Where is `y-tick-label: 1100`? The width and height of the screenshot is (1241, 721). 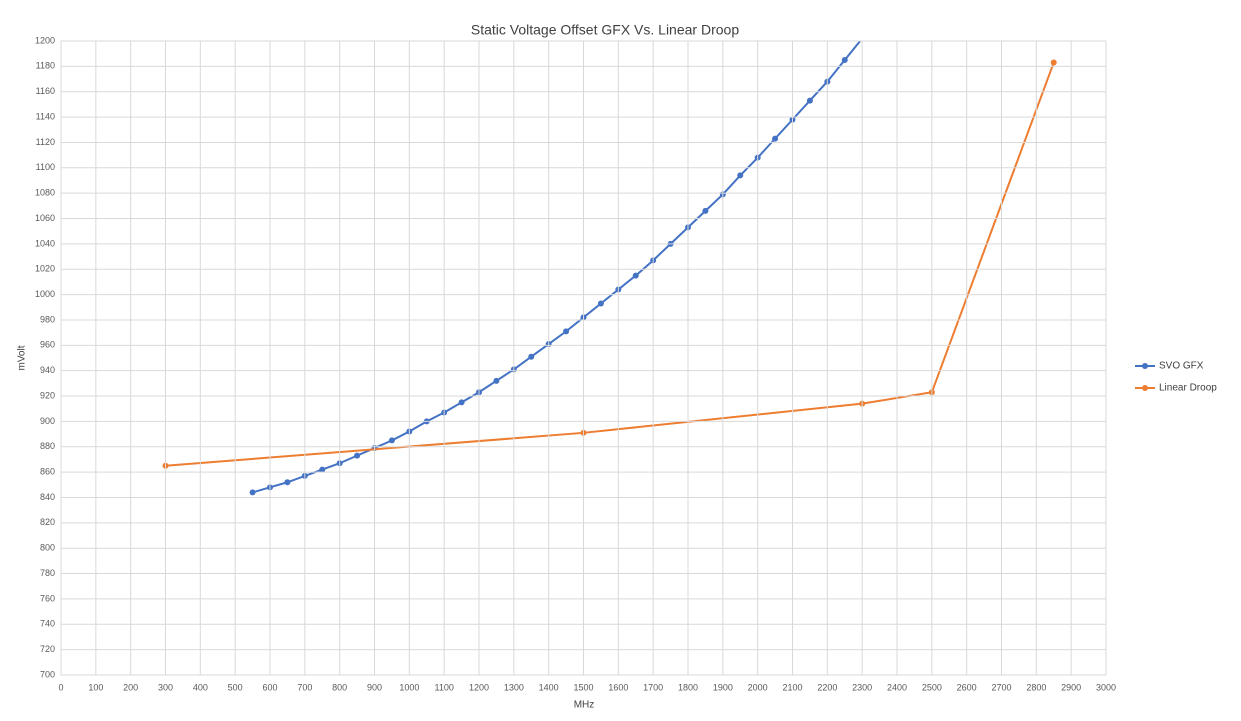 y-tick-label: 1100 is located at coordinates (45, 167).